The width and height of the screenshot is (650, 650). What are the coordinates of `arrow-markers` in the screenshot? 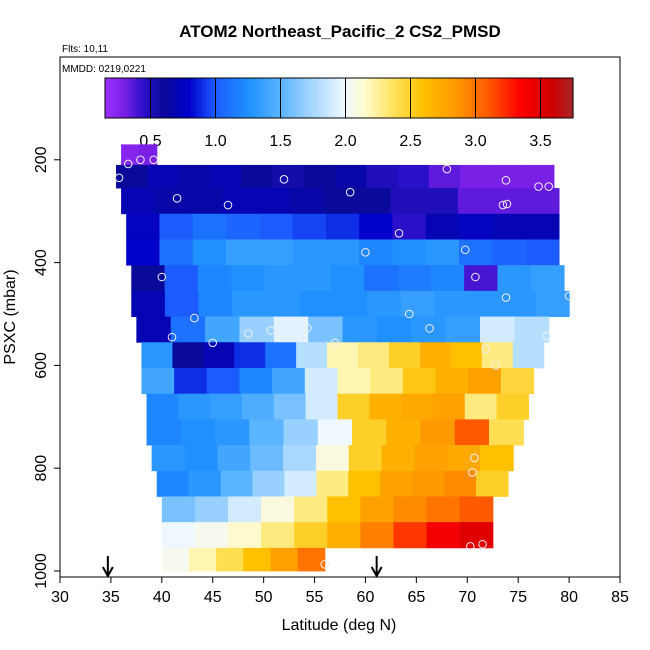 It's located at (242, 567).